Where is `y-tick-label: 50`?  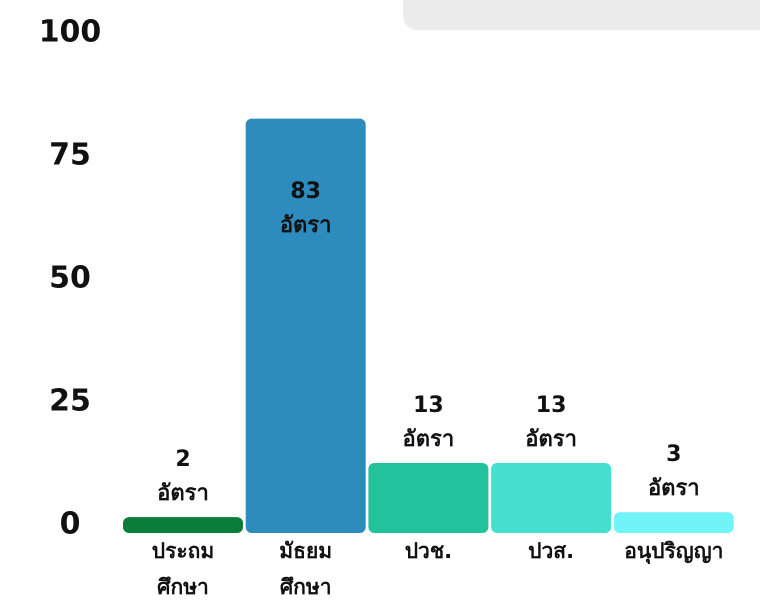
y-tick-label: 50 is located at coordinates (70, 278).